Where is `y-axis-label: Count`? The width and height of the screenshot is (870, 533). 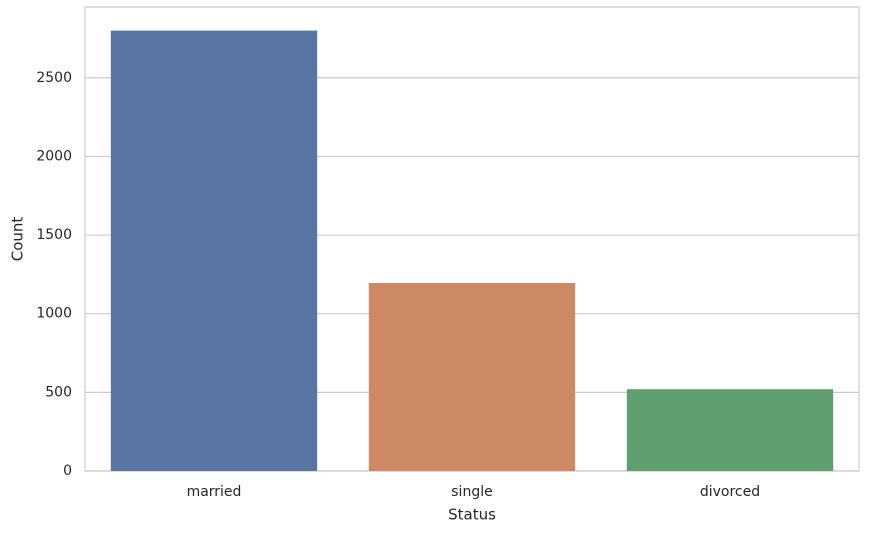 y-axis-label: Count is located at coordinates (18, 239).